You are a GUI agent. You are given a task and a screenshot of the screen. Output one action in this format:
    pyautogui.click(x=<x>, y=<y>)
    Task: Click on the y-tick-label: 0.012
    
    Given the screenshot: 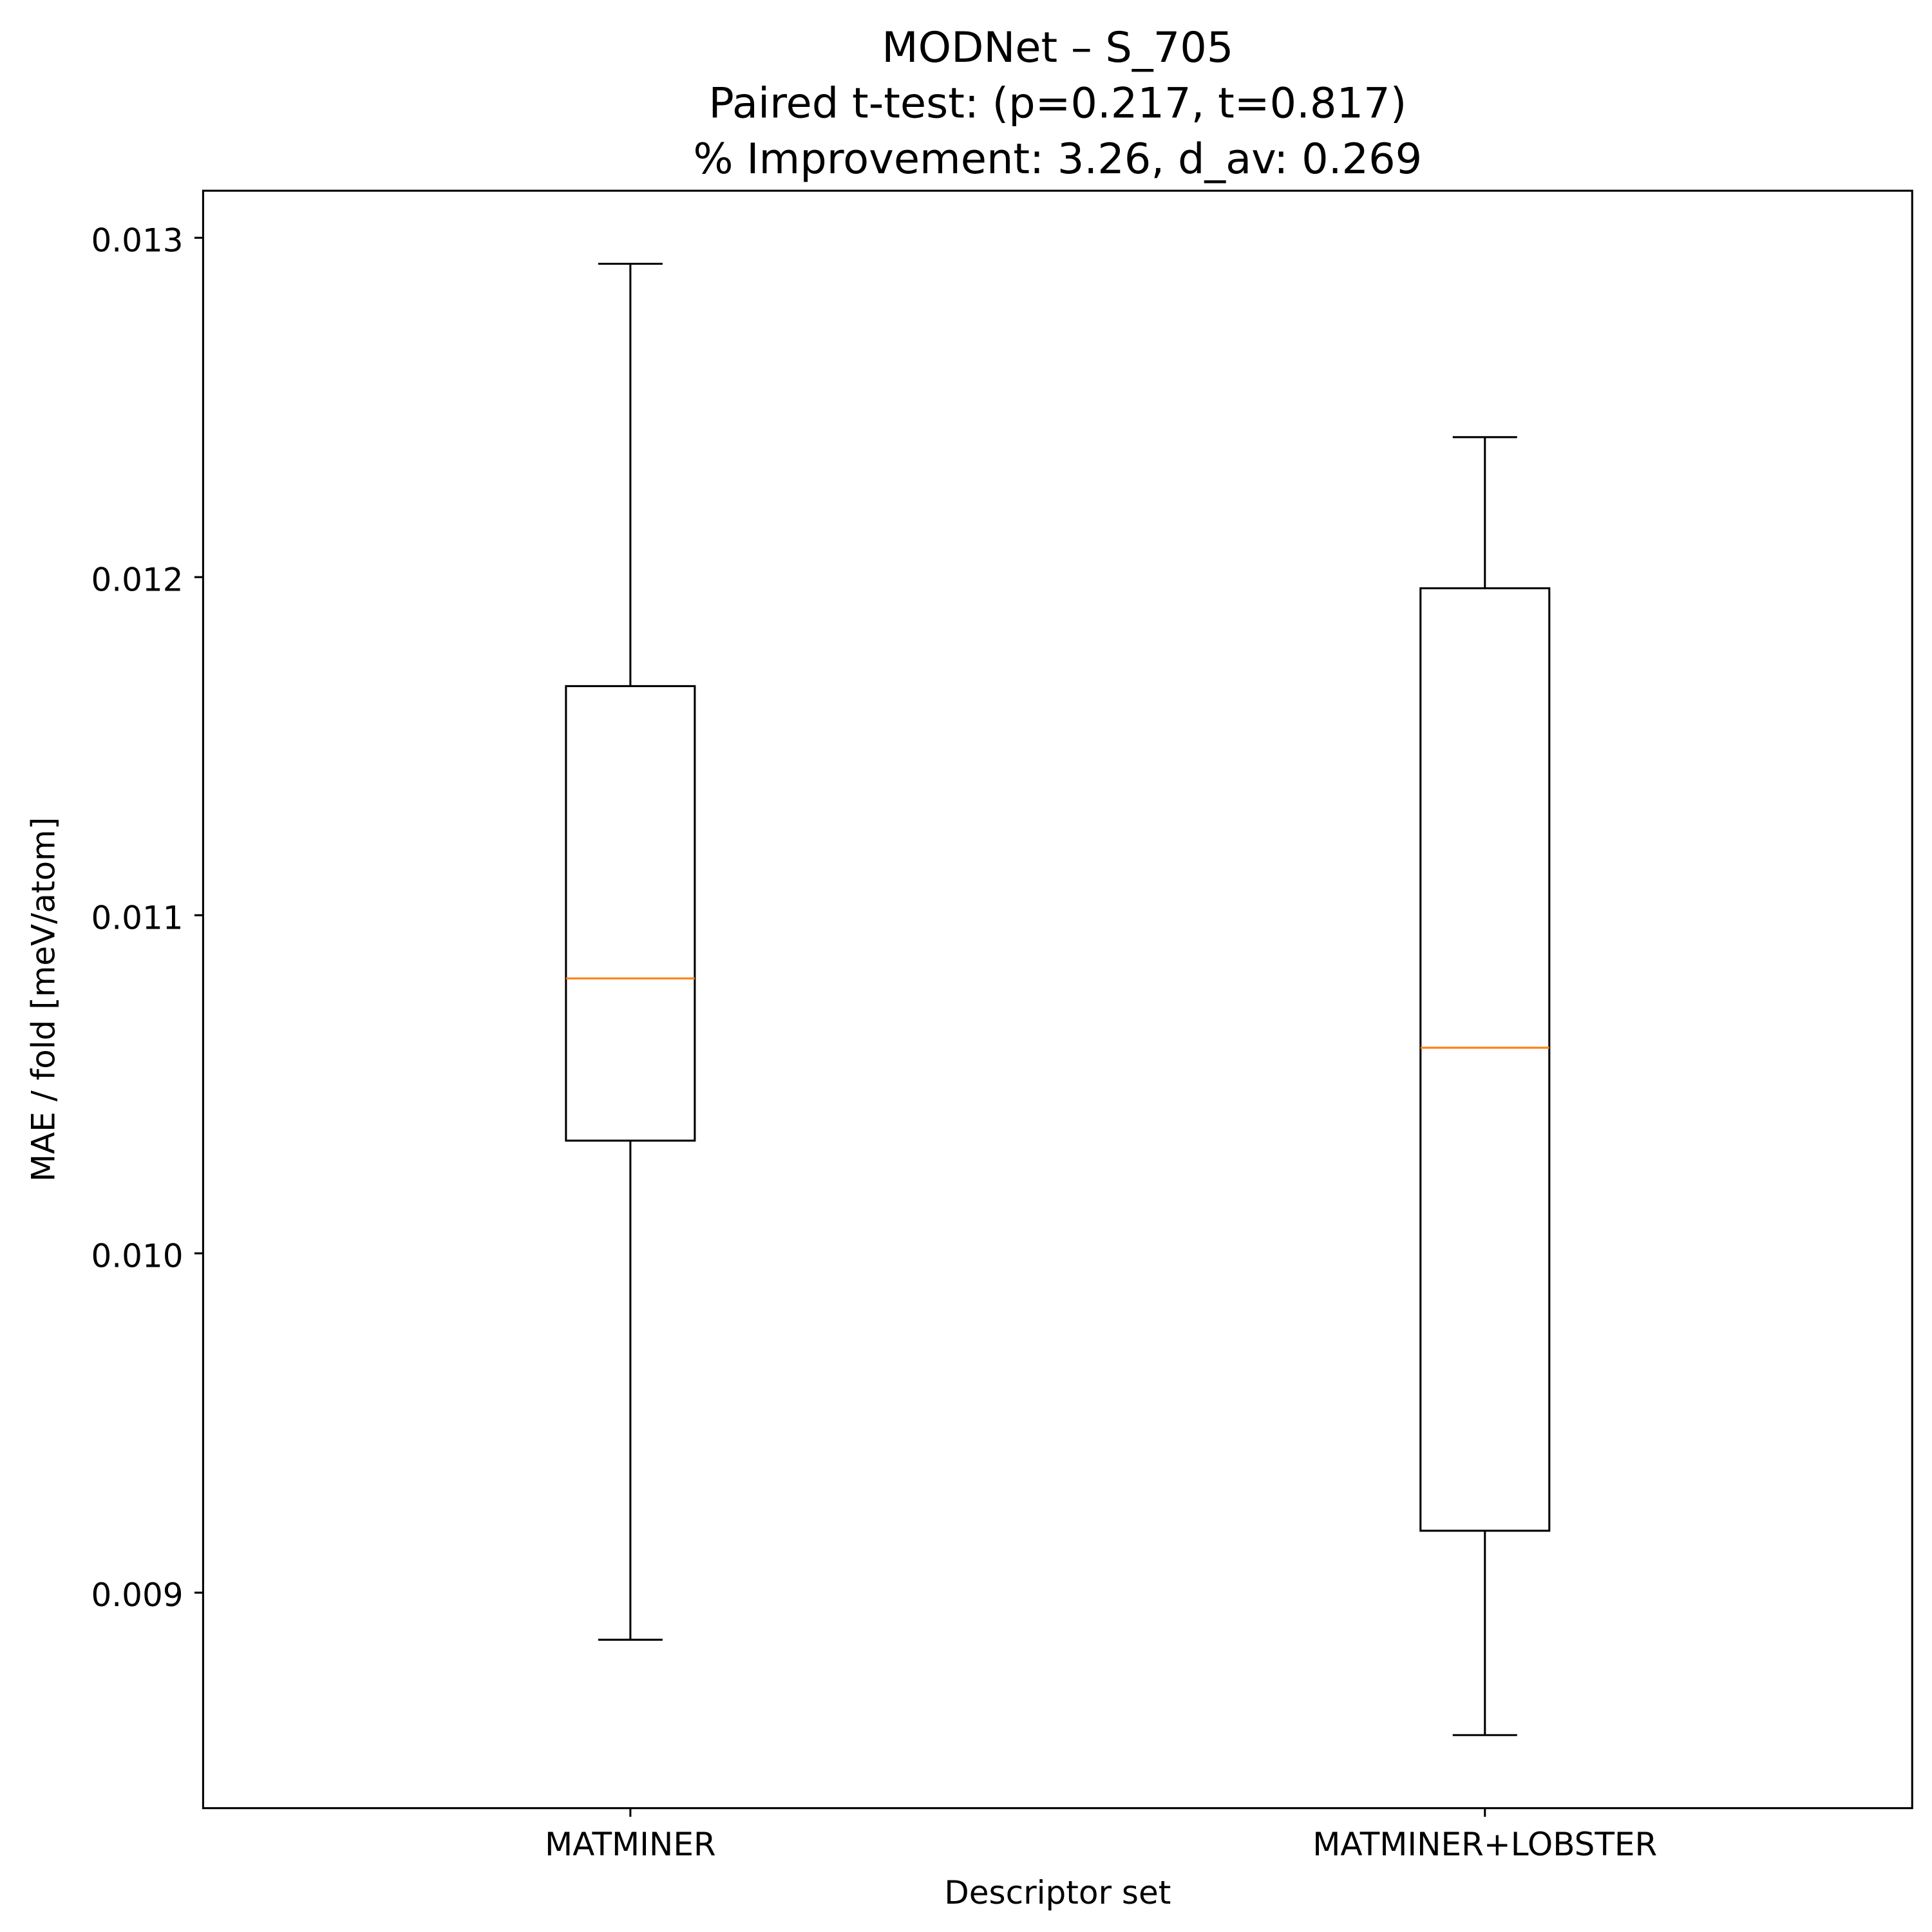 What is the action you would take?
    pyautogui.click(x=137, y=579)
    